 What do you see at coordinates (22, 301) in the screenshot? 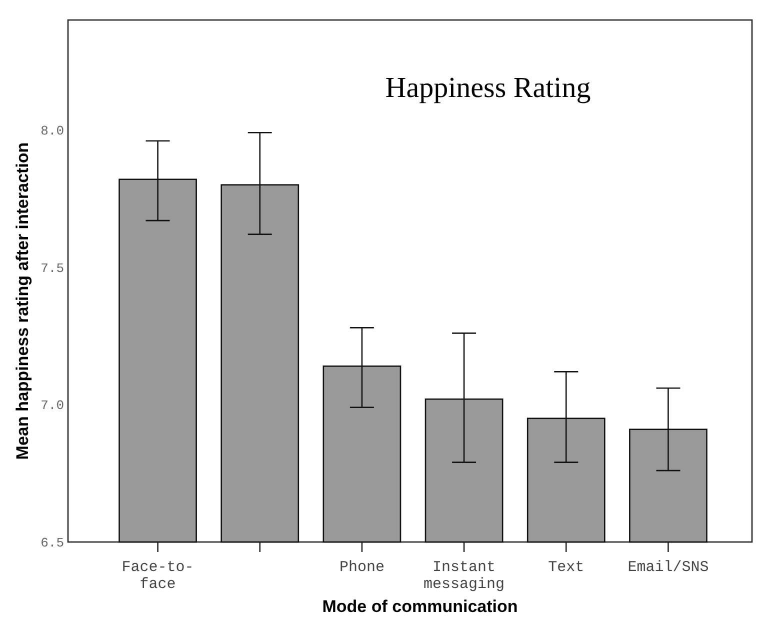
I see `y-axis-title: Mean happiness rating after interaction` at bounding box center [22, 301].